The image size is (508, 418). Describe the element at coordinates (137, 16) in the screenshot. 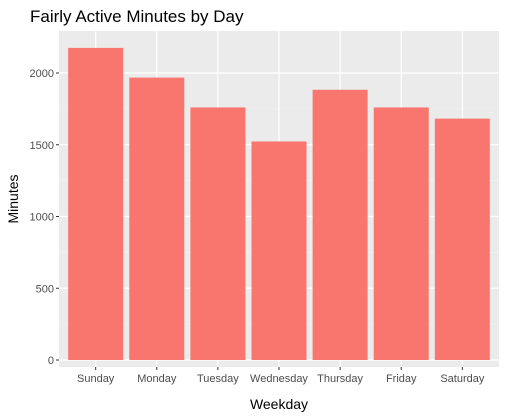

I see `chart-title: Fairly Active Minutes by Day` at that location.